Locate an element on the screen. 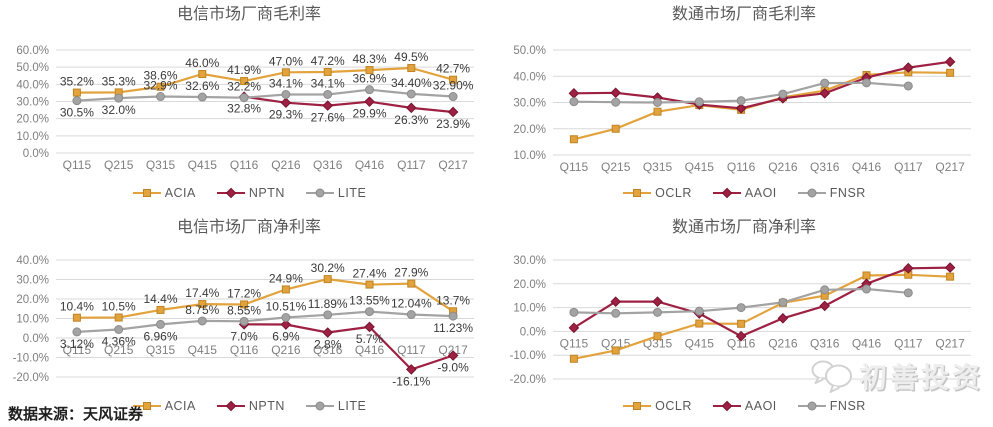  data-label: 34.40% is located at coordinates (411, 83).